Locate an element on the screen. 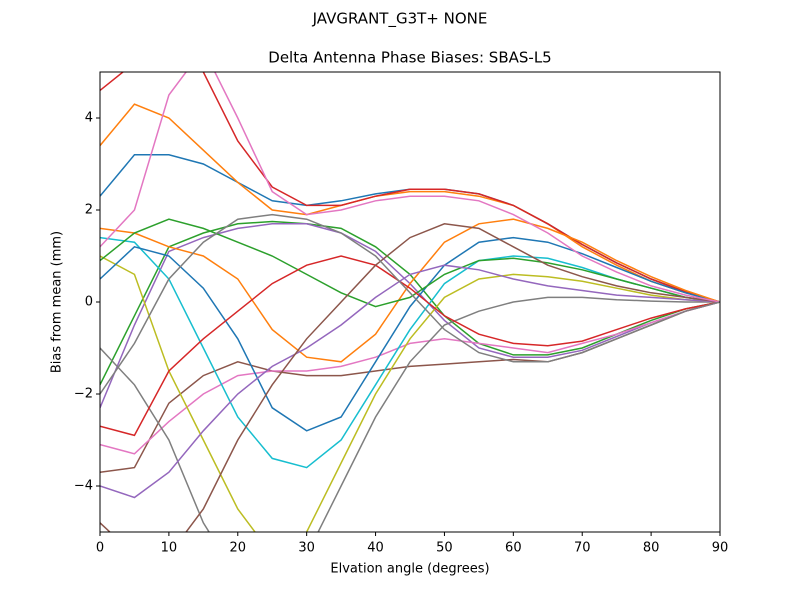 The image size is (800, 600). x-tick-label: 80 is located at coordinates (651, 548).